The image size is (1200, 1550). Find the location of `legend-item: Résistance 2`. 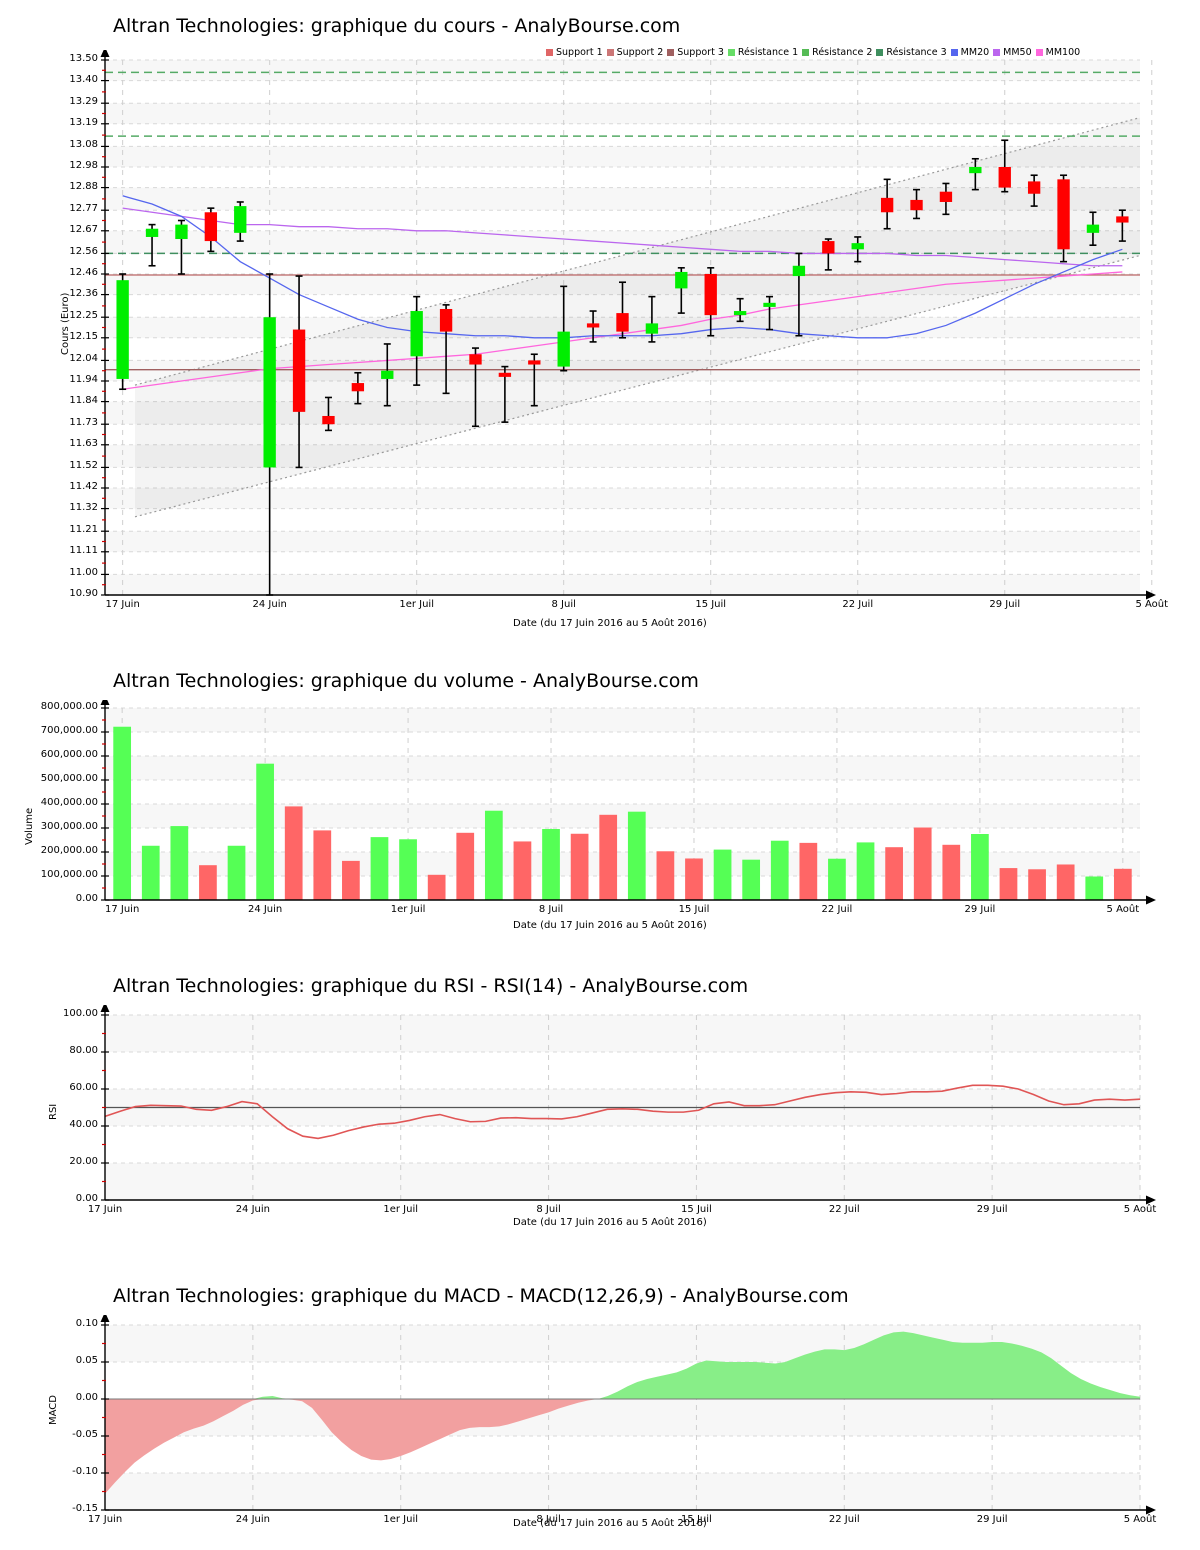

legend-item: Résistance 2 is located at coordinates (837, 52).